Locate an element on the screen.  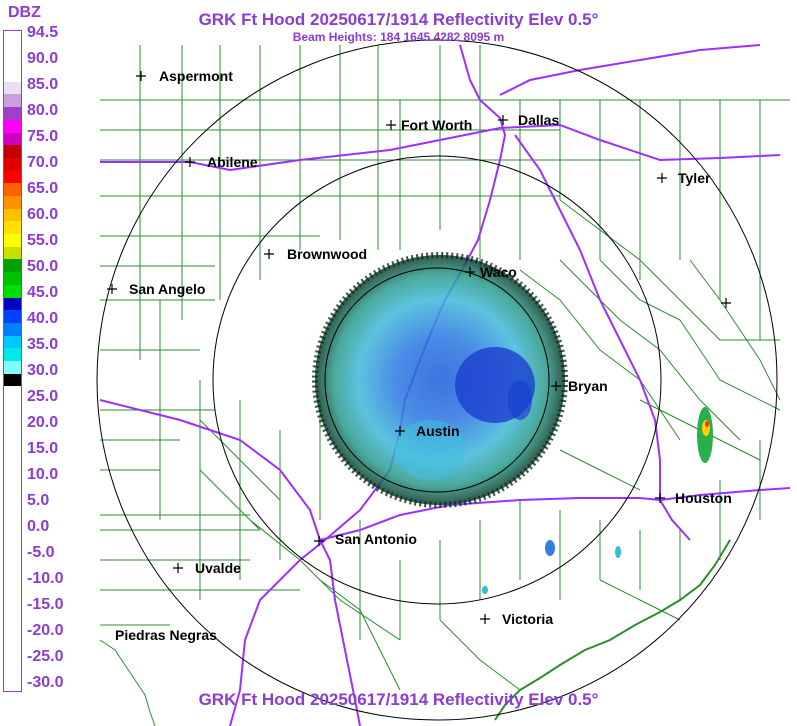
city-label: Fort Worth is located at coordinates (436, 125).